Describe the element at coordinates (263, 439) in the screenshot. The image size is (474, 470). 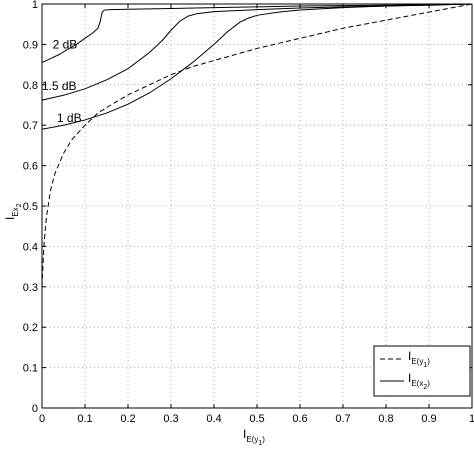
I see `x-axis-label-close: )` at that location.